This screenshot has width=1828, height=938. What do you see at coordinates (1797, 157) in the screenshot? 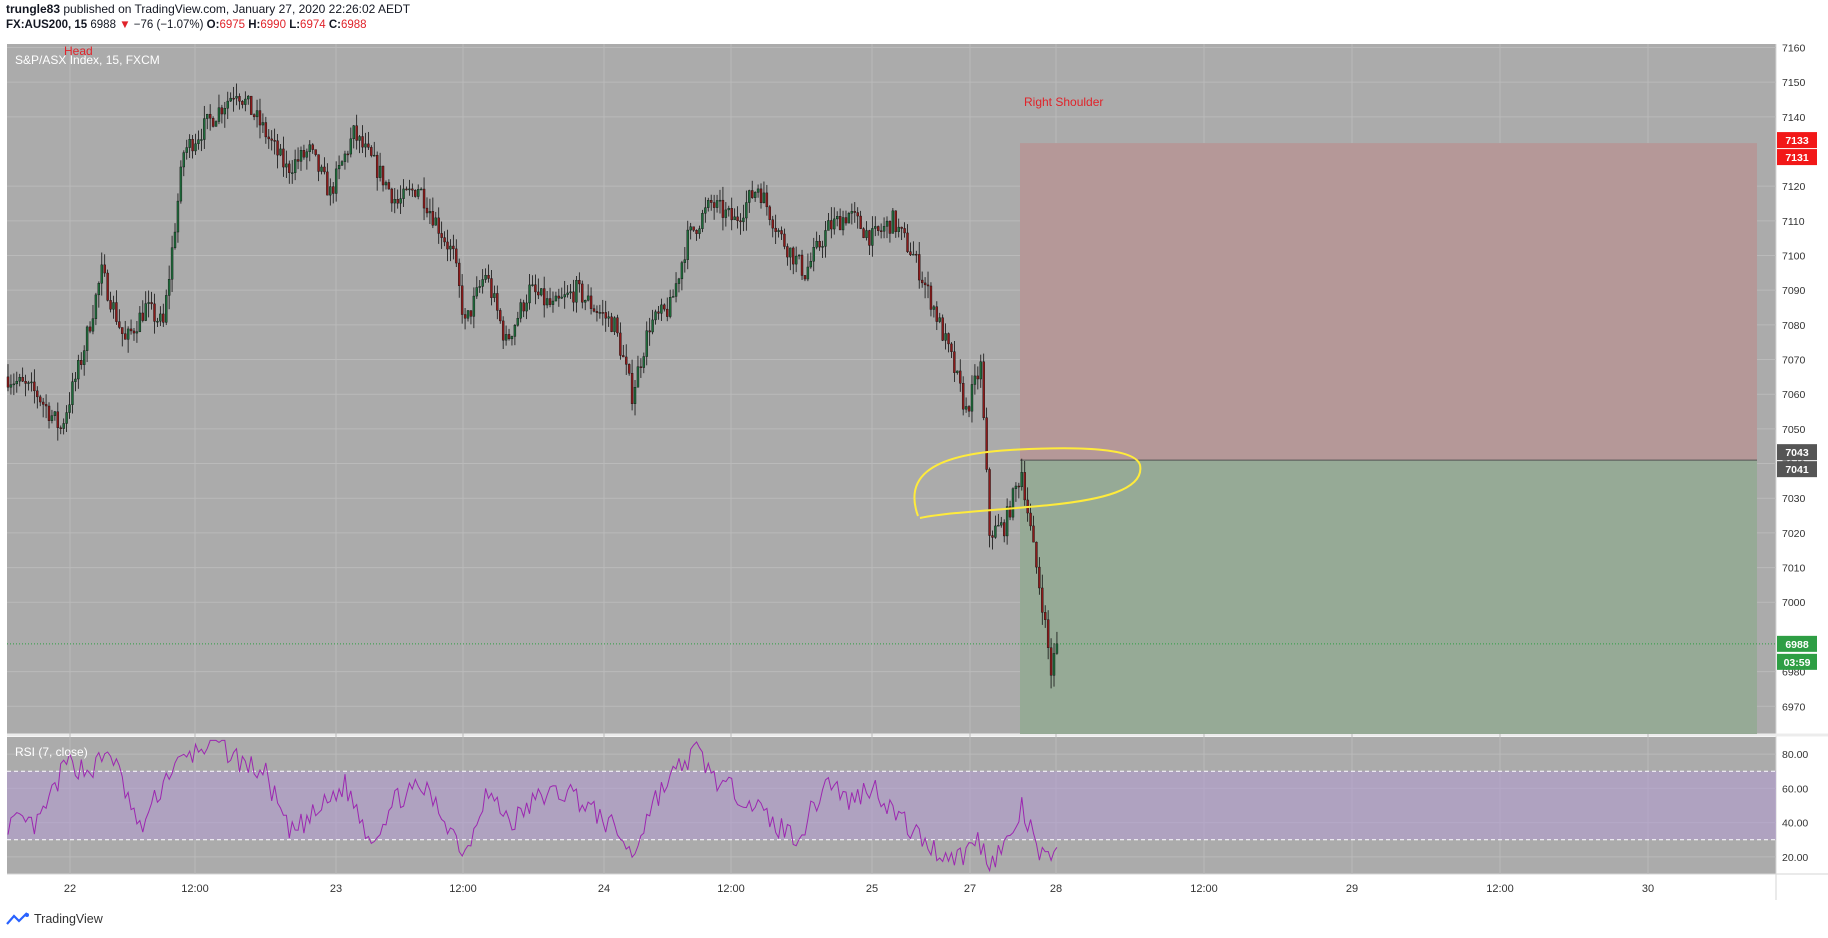
I see `stop-tag-lower-bg` at bounding box center [1797, 157].